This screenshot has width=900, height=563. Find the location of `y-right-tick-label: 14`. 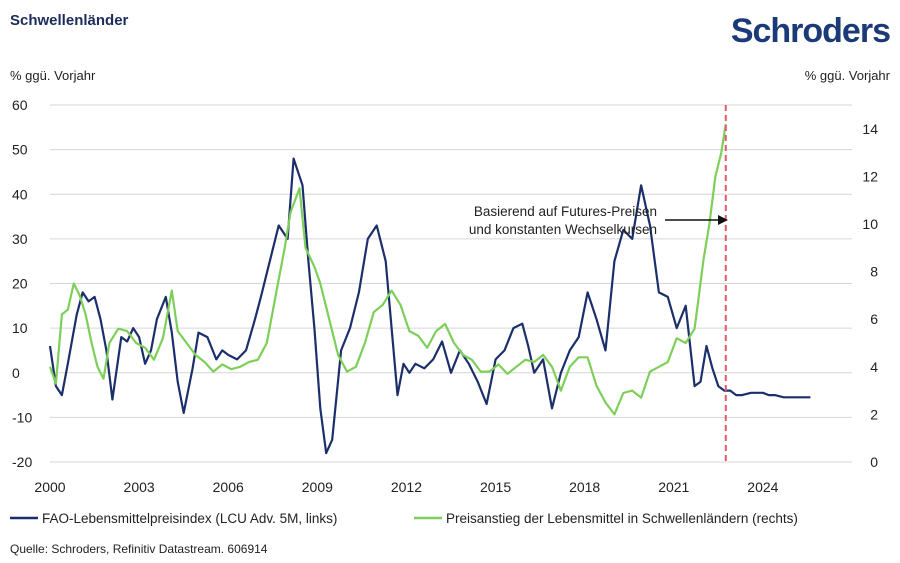

y-right-tick-label: 14 is located at coordinates (870, 129).